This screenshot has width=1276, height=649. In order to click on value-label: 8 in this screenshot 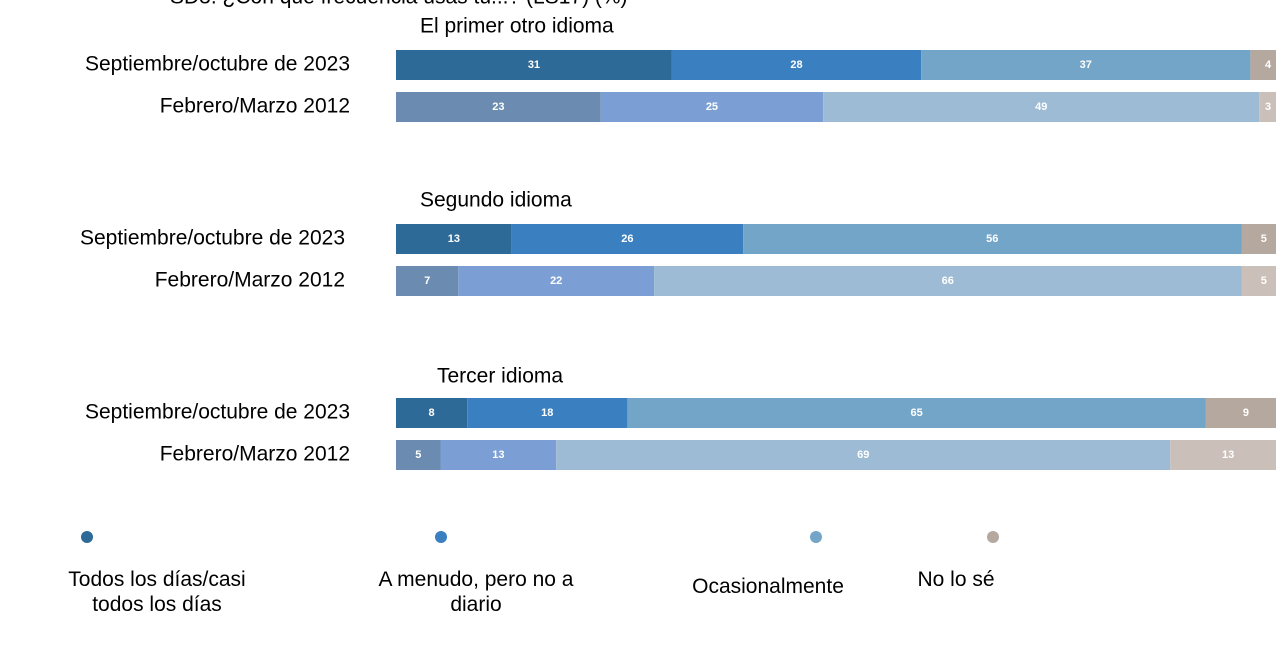, I will do `click(432, 413)`.